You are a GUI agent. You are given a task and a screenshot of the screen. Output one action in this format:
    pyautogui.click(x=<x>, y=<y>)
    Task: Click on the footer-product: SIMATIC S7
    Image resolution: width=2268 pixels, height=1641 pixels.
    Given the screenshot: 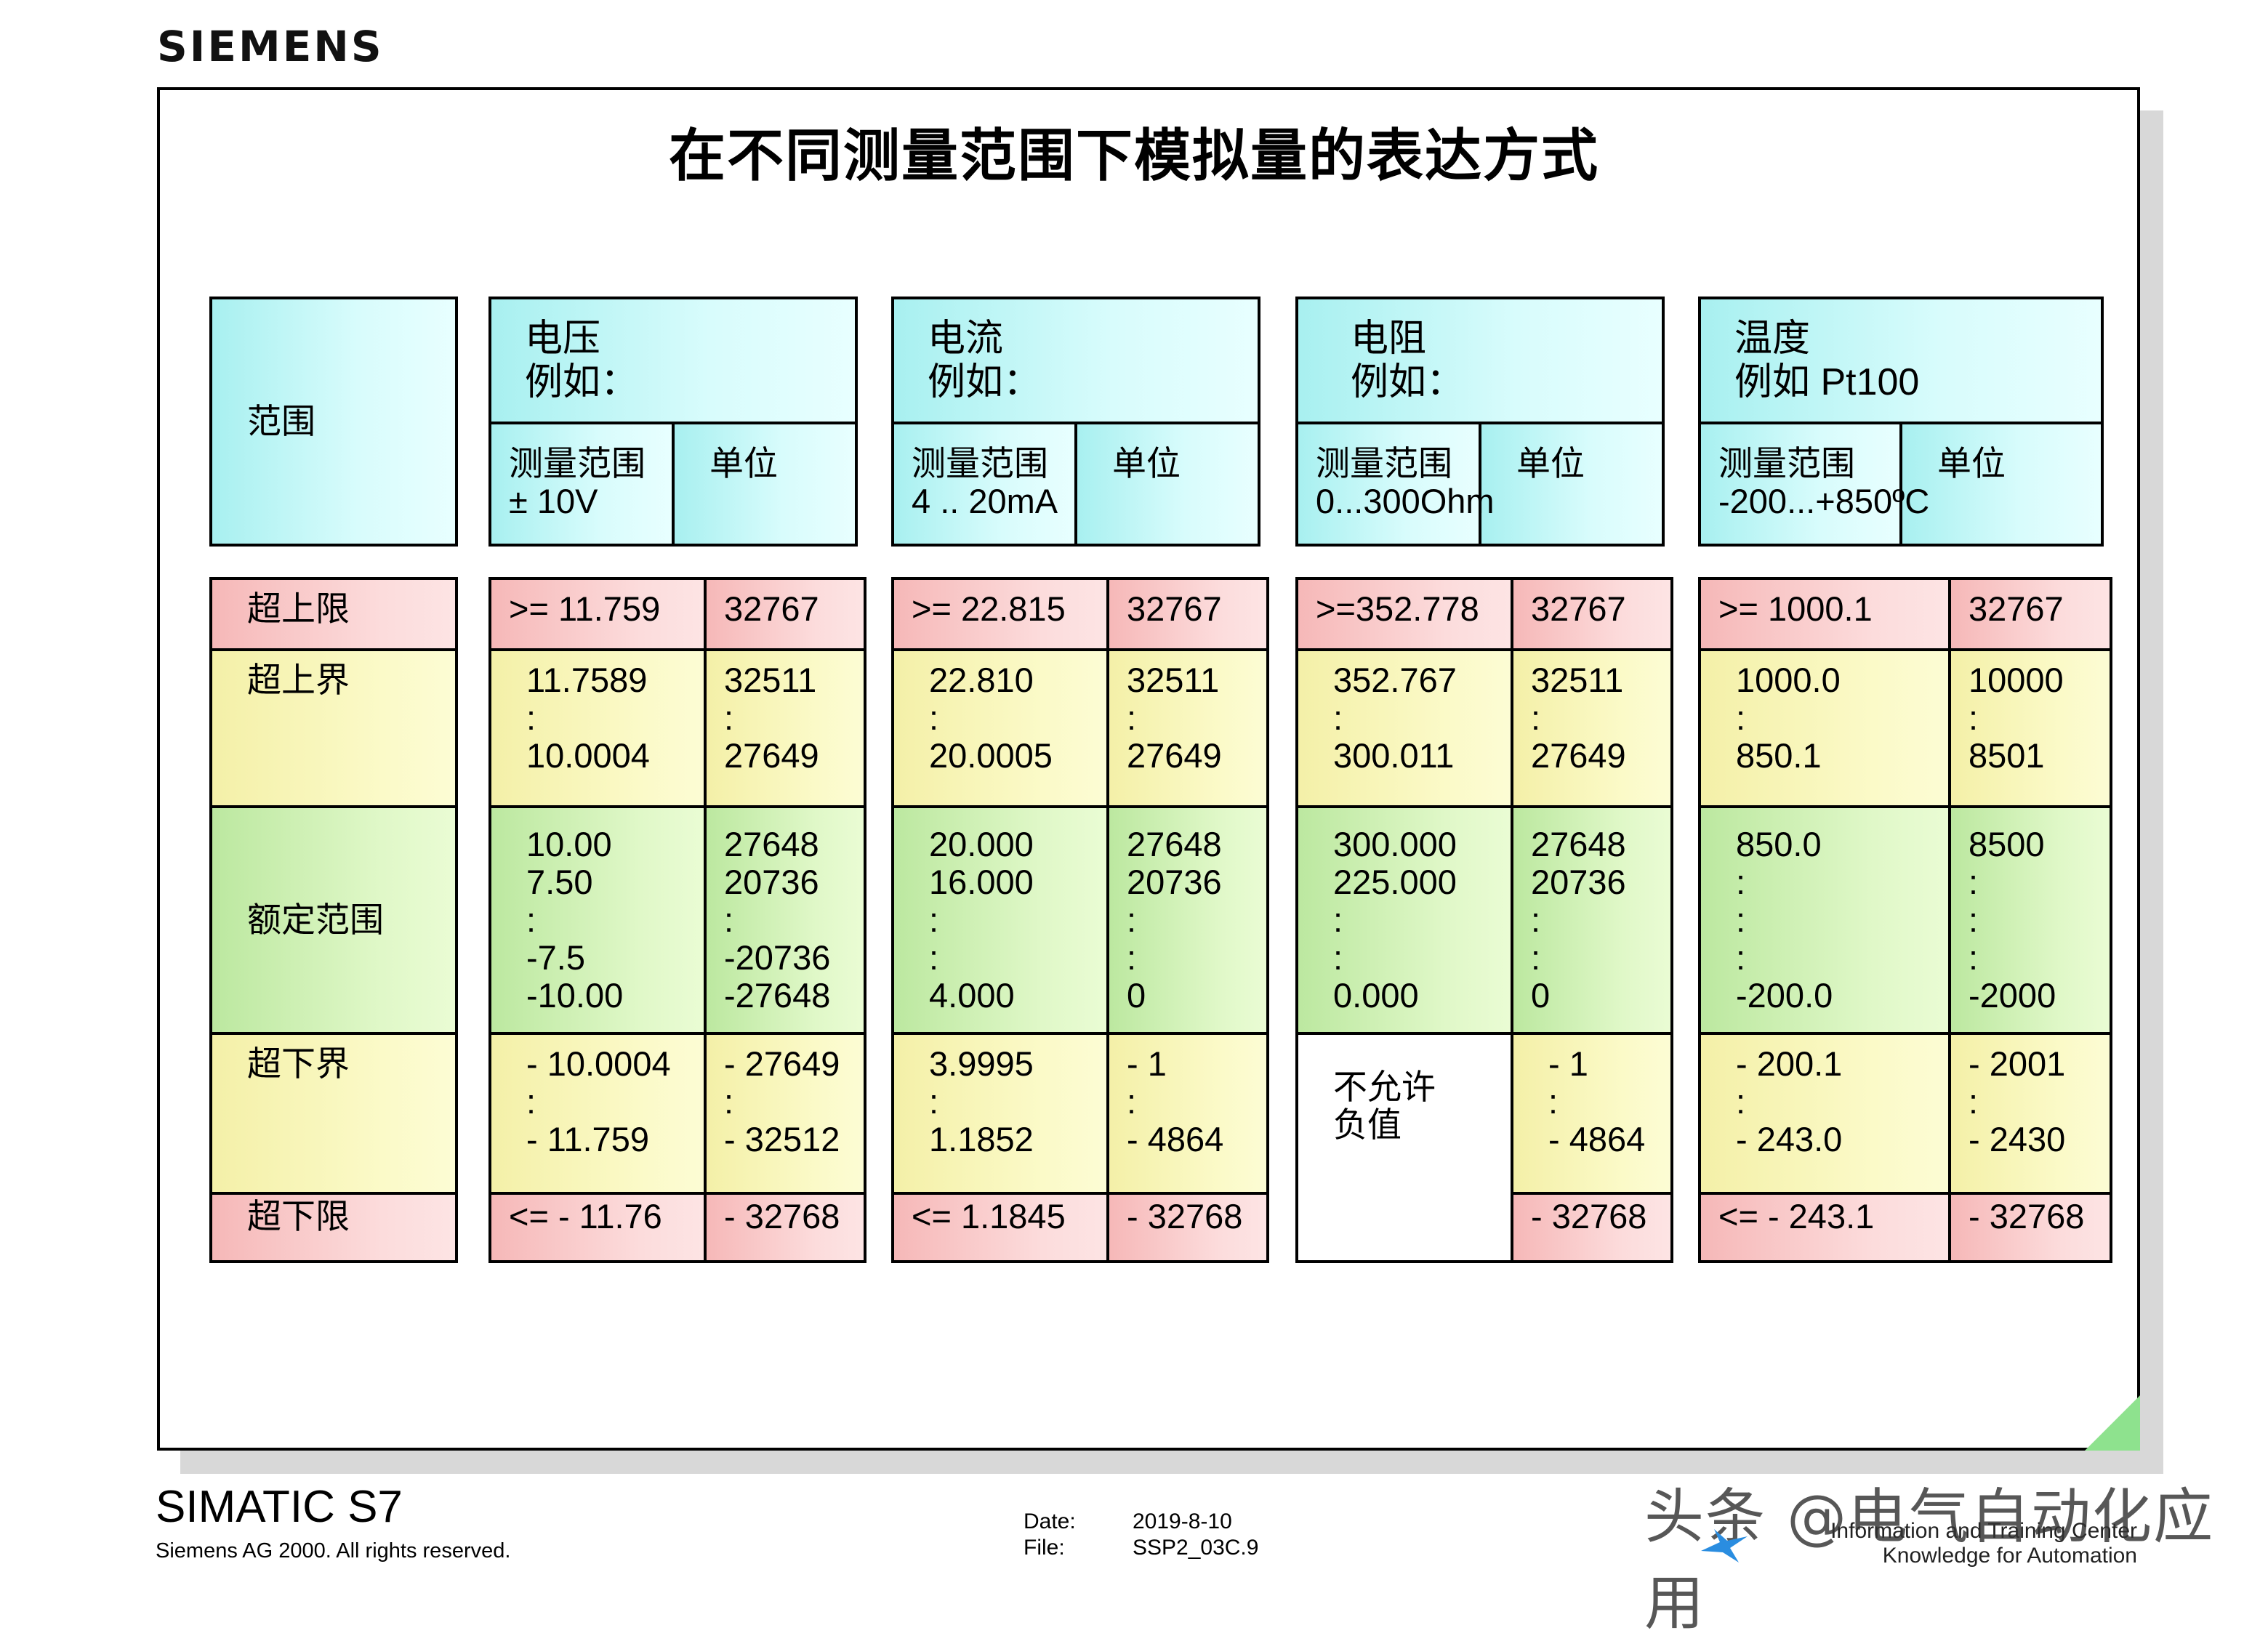 What is the action you would take?
    pyautogui.click(x=279, y=1507)
    